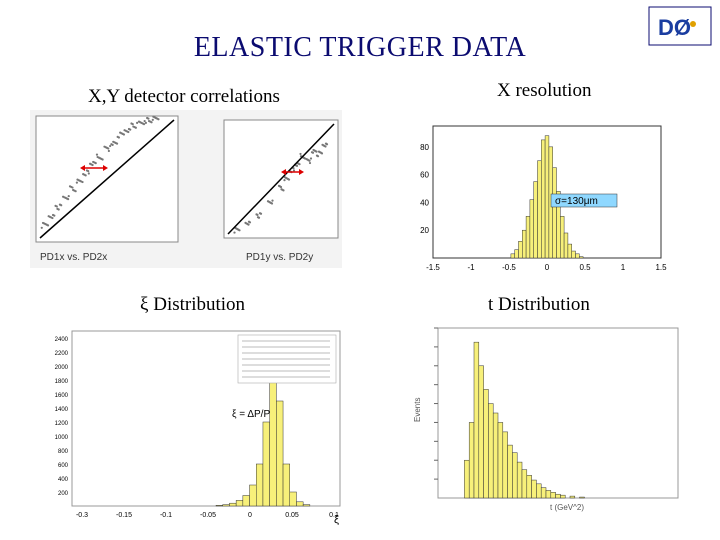  I want to click on t-distribution-chart: Events t (GeV^2), so click(550, 417).